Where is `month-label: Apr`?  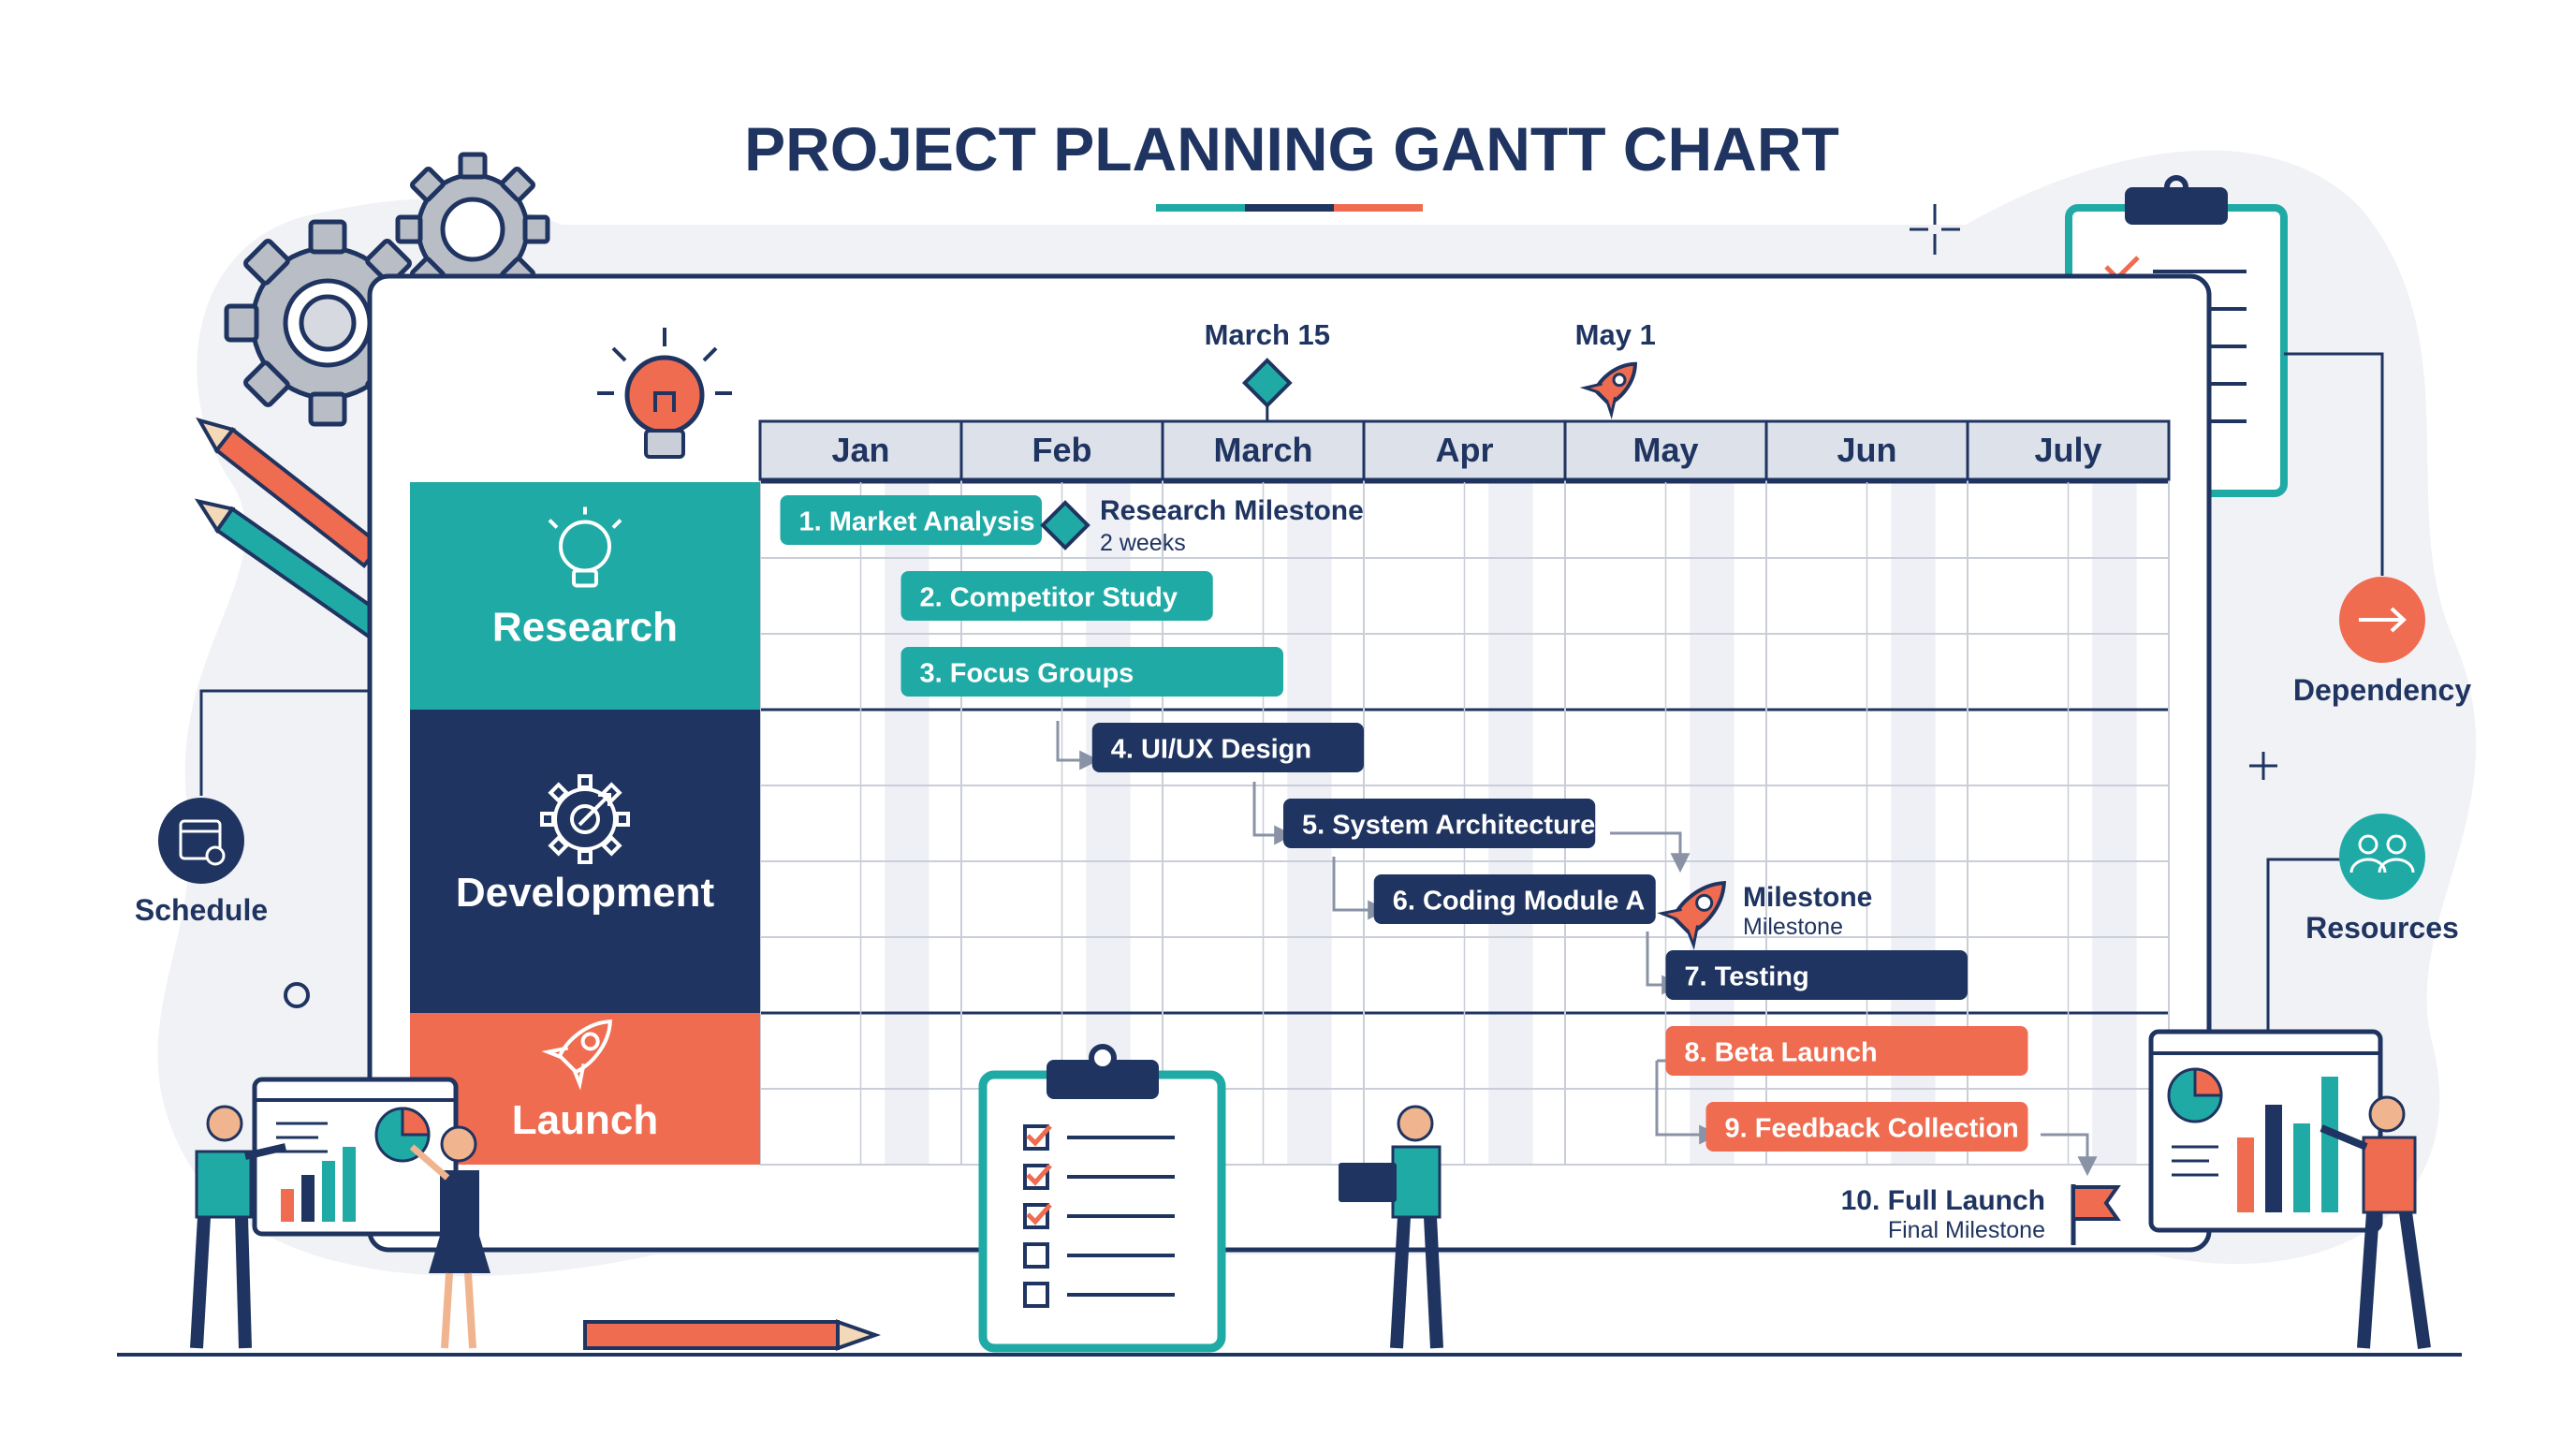
month-label: Apr is located at coordinates (1465, 450).